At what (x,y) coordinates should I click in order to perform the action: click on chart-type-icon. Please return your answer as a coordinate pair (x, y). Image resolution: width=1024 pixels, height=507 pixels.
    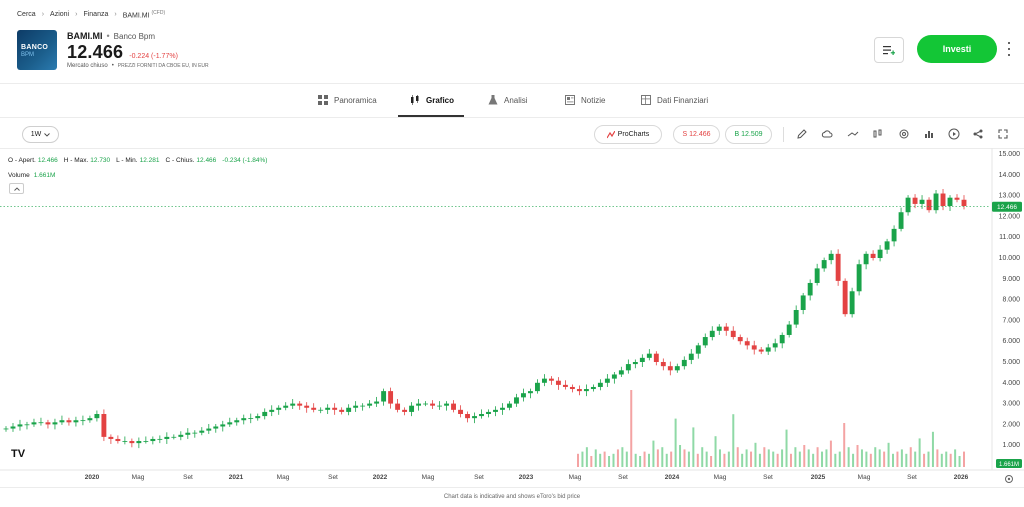
    Looking at the image, I should click on (878, 134).